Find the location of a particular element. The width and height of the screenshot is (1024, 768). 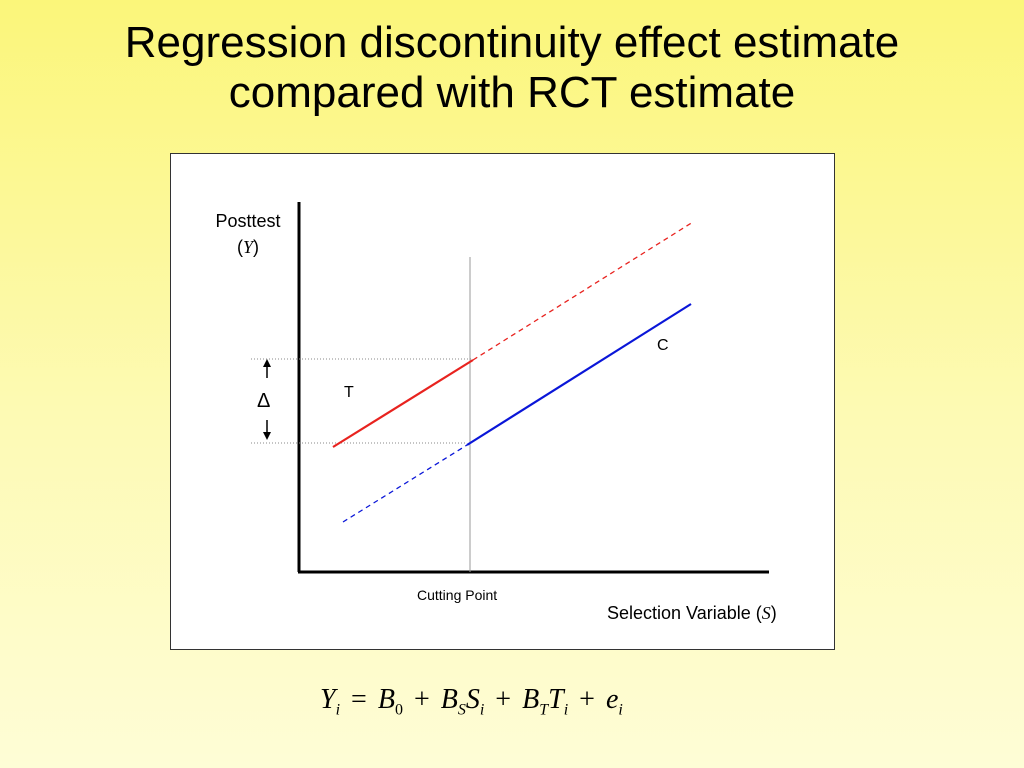

treatment-line-dashed is located at coordinates (583, 291).